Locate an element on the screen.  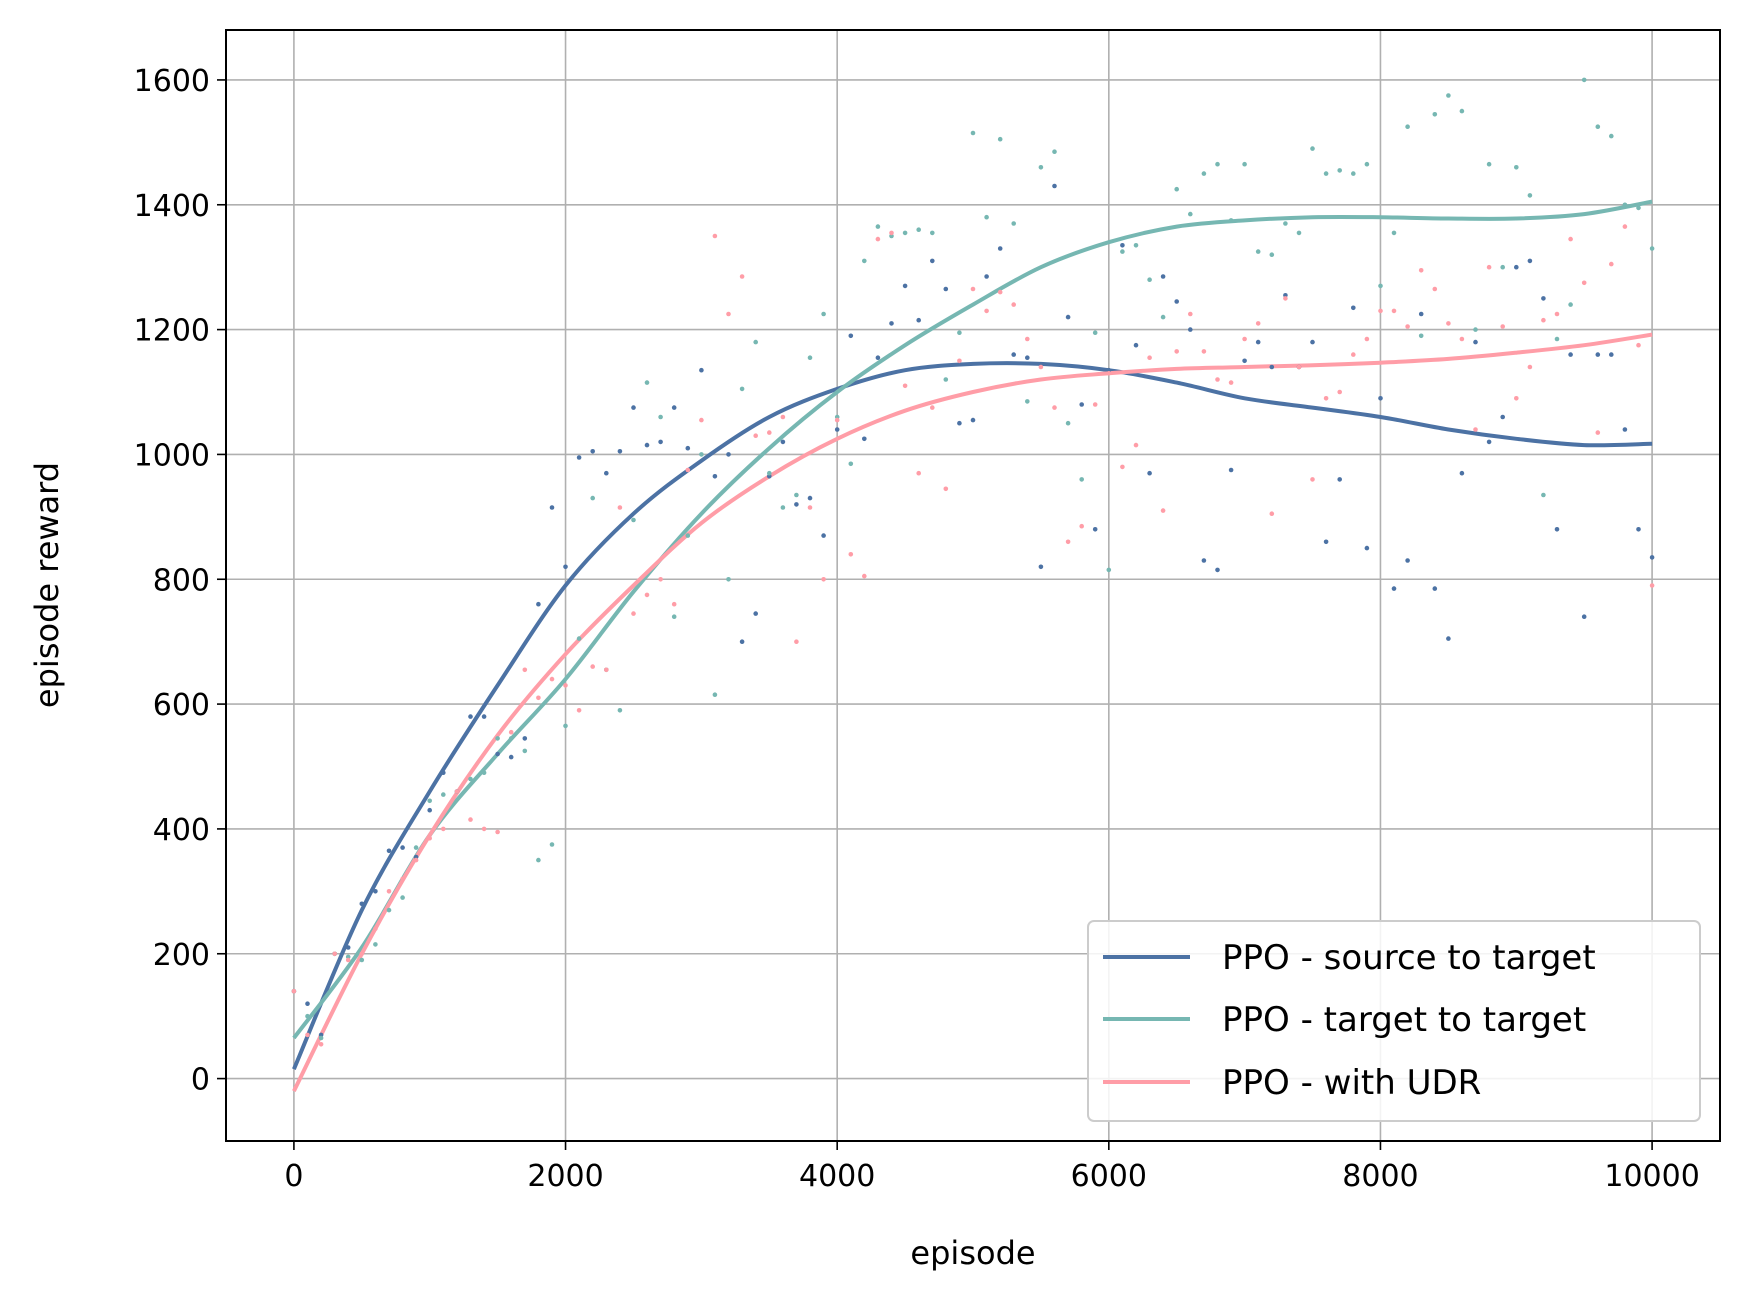
legend-label-with-udr: PPO - with UDR is located at coordinates (1351, 1083).